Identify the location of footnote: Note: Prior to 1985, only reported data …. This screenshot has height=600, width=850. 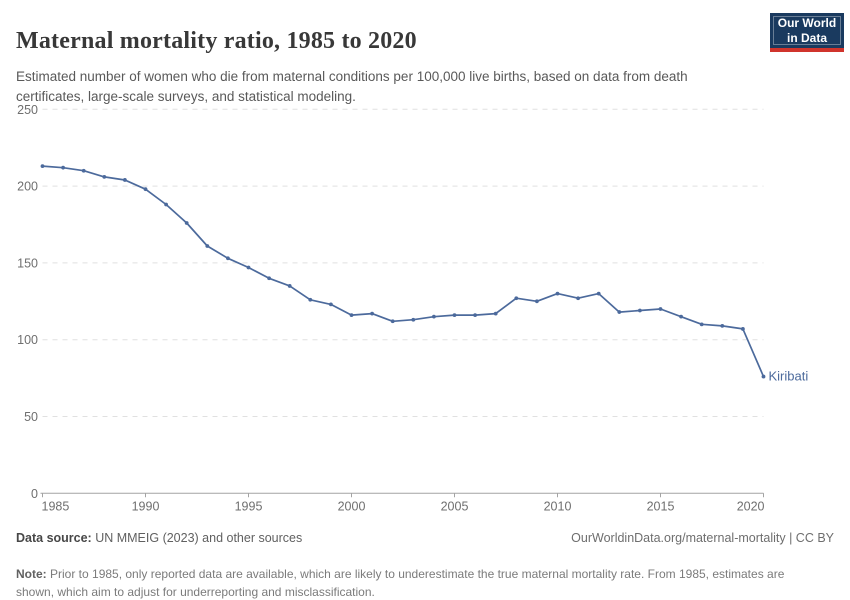
(405, 582).